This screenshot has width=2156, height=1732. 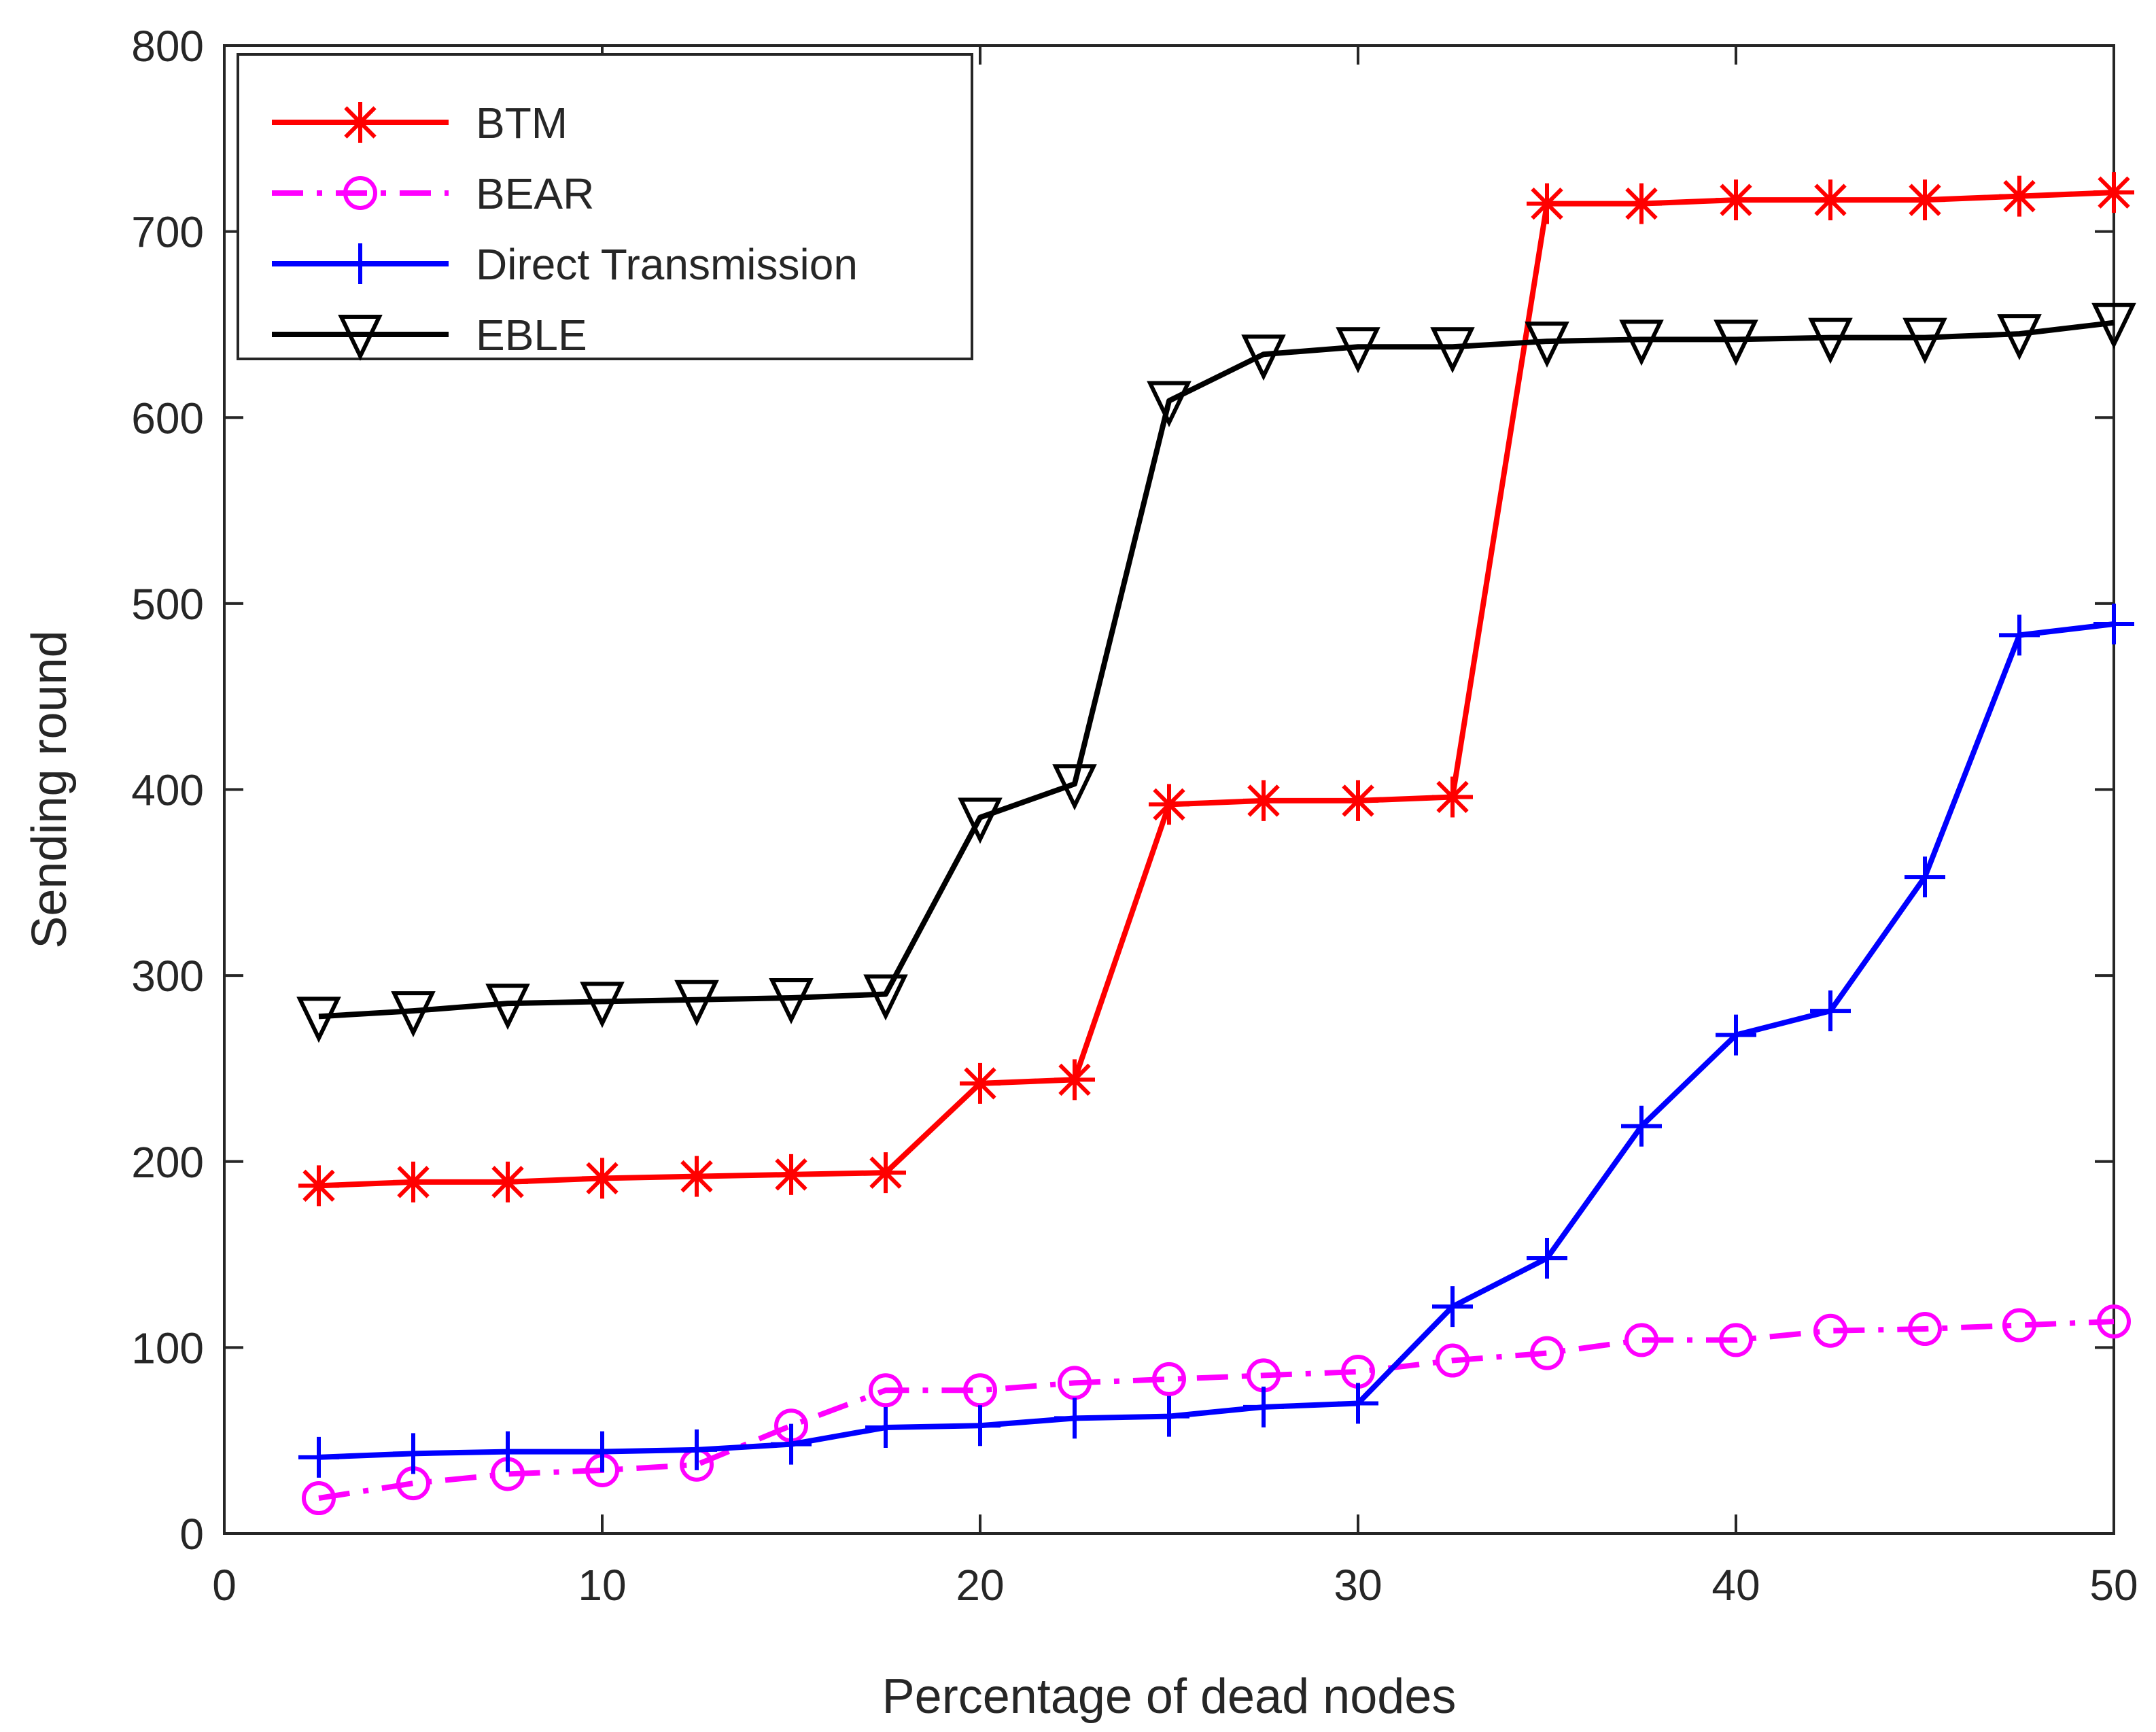 I want to click on y-tick-label: 300, so click(x=167, y=976).